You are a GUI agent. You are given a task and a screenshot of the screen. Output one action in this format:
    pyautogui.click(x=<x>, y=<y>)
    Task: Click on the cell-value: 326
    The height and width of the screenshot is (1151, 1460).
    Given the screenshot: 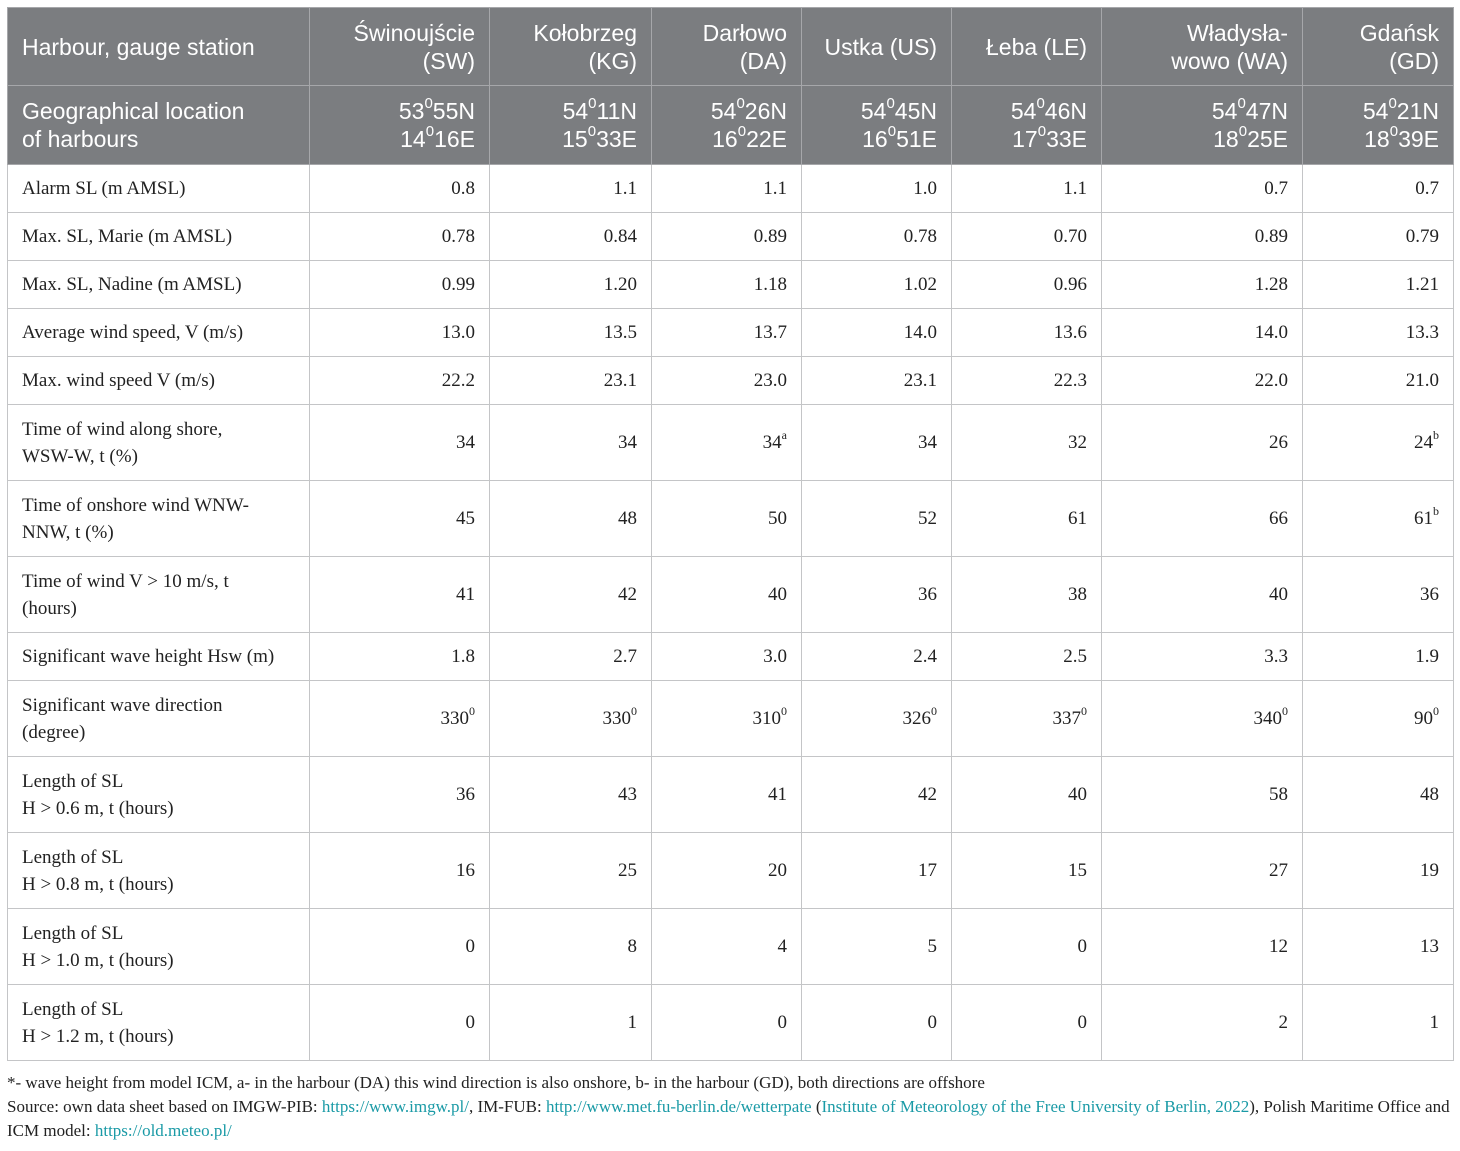 What is the action you would take?
    pyautogui.click(x=917, y=718)
    